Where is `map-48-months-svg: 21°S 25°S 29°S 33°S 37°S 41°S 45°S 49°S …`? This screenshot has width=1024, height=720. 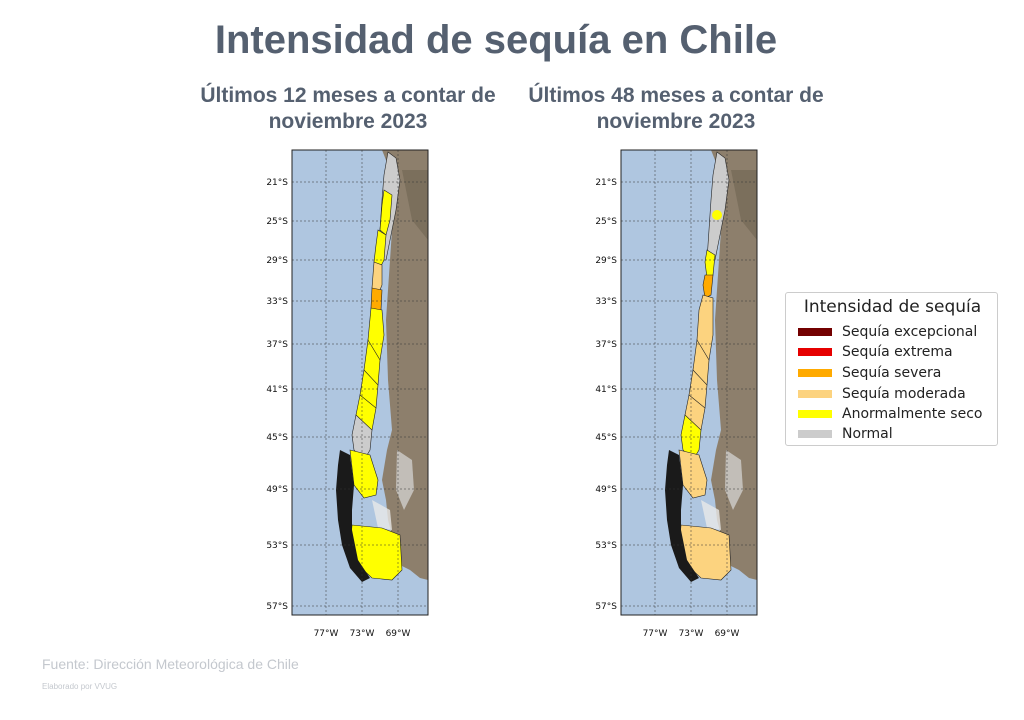 map-48-months-svg: 21°S 25°S 29°S 33°S 37°S 41°S 45°S 49°S … is located at coordinates (676, 394).